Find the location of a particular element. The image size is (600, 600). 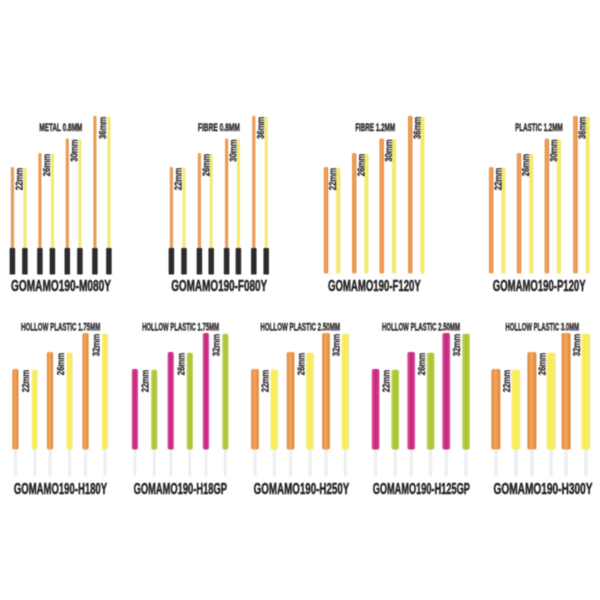

svg-text: GOMAMO190-H300Y is located at coordinates (542, 489).